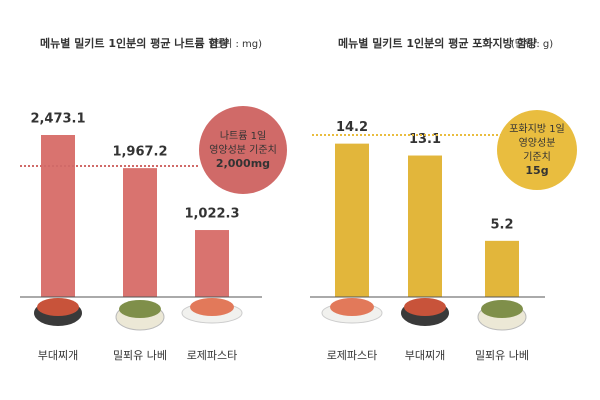 This screenshot has width=600, height=400. What do you see at coordinates (537, 143) in the screenshot?
I see `reference-label: 영양성분` at bounding box center [537, 143].